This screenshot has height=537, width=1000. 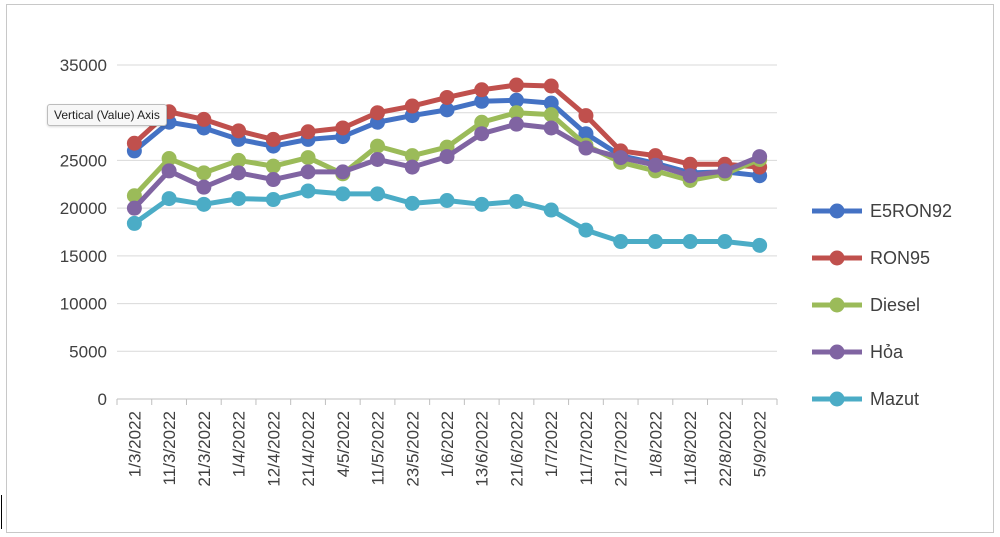 I want to click on x-tick-label: 11/8/2022, so click(x=690, y=448).